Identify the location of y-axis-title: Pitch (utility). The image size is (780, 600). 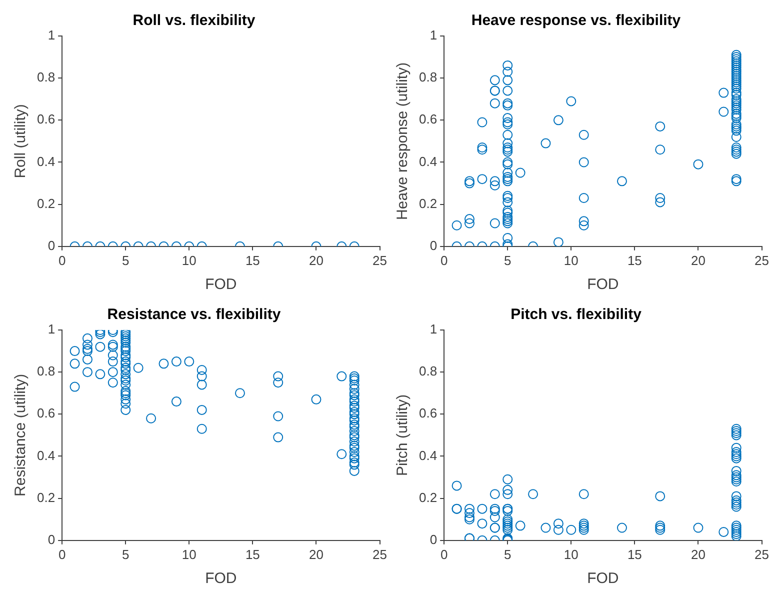
(403, 435).